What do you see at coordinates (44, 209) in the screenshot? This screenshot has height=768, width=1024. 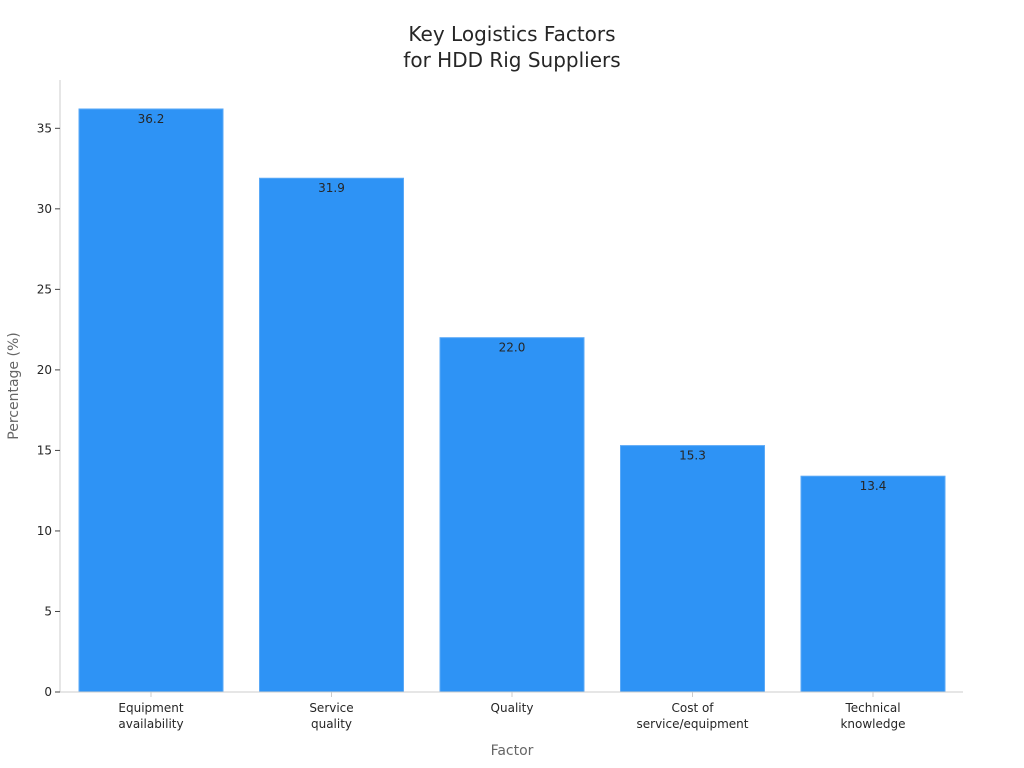 I see `y-tick-label-6: 30` at bounding box center [44, 209].